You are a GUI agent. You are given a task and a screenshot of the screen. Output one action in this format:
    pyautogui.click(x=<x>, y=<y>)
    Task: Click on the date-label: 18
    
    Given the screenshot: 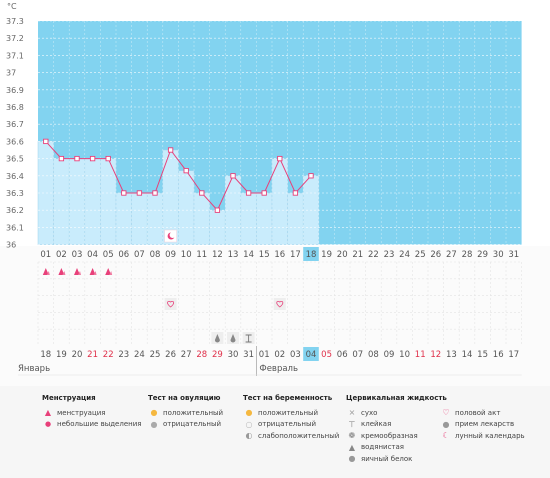 What is the action you would take?
    pyautogui.click(x=45, y=355)
    